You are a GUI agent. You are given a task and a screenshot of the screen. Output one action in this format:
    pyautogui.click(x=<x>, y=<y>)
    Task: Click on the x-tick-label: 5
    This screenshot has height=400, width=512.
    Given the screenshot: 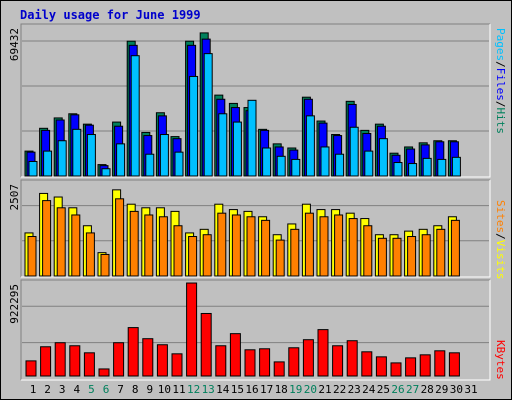 What is the action you would take?
    pyautogui.click(x=91, y=389)
    